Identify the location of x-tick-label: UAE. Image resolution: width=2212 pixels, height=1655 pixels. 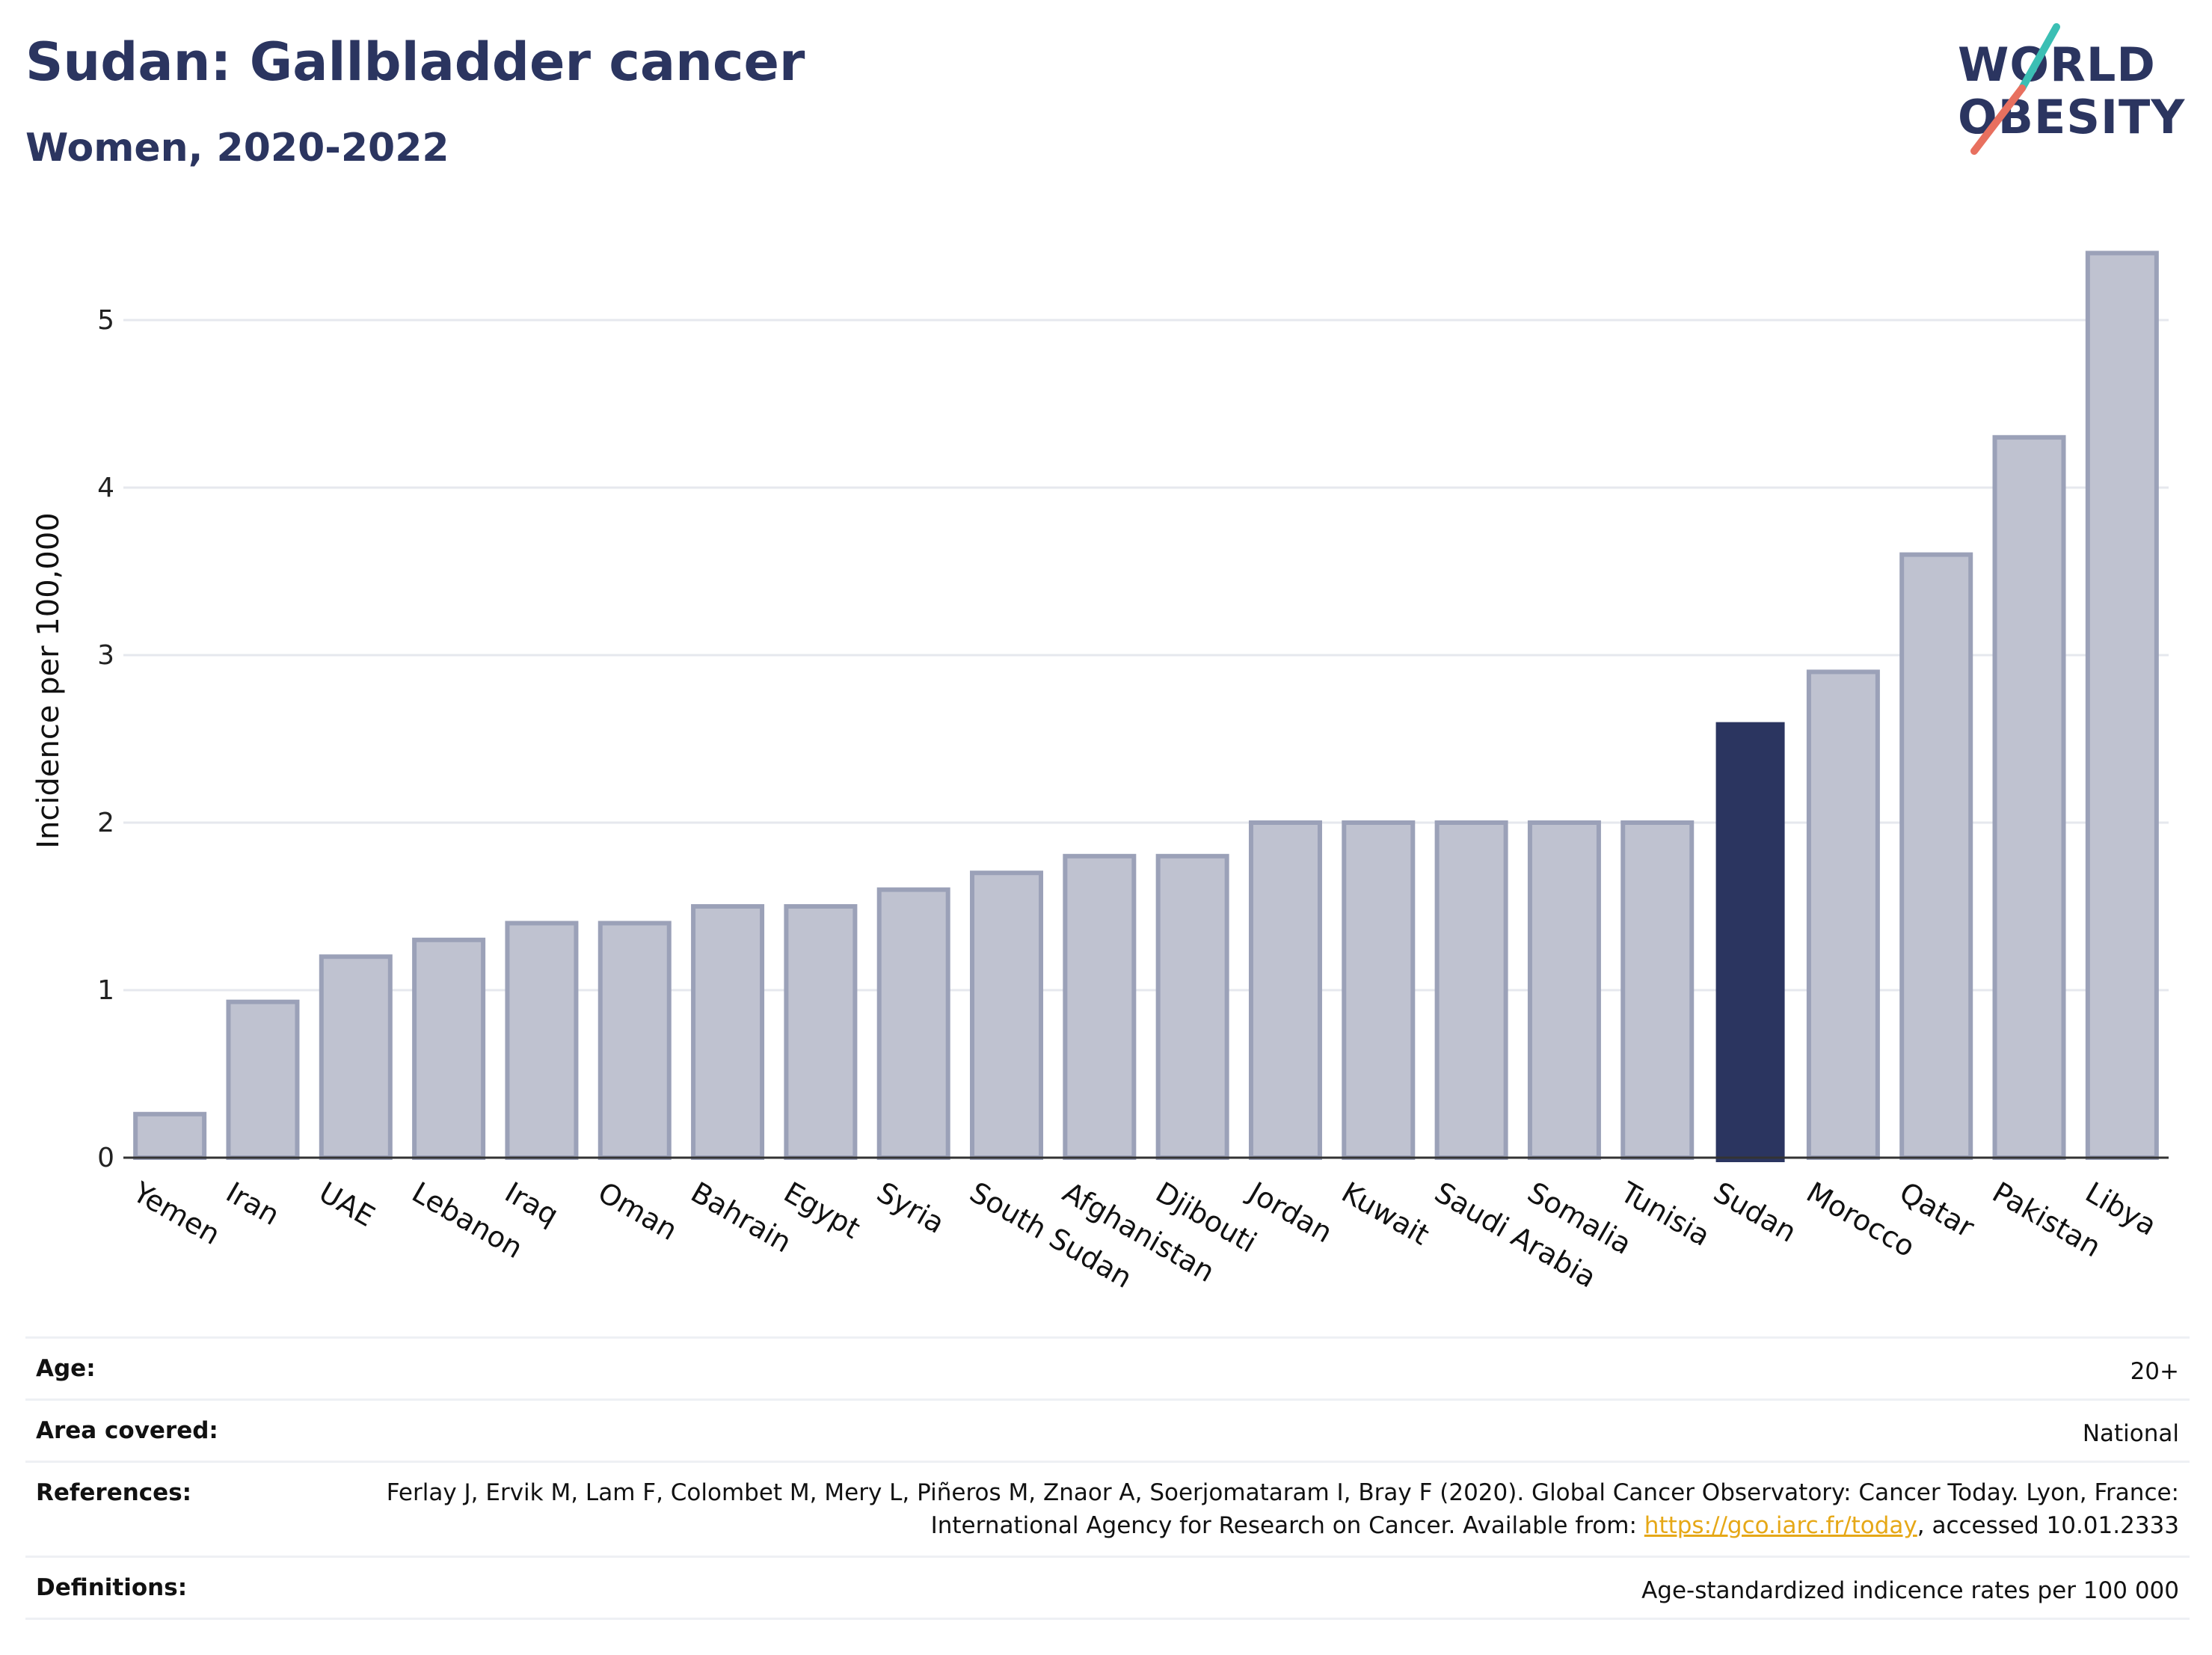
(346, 1204).